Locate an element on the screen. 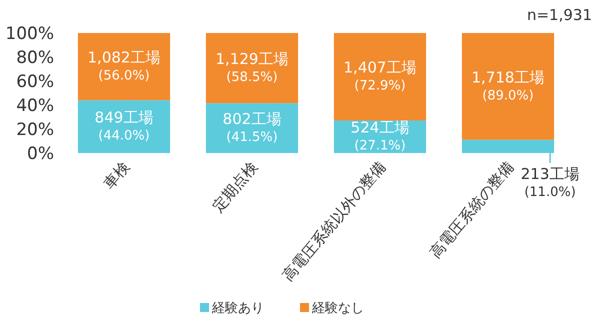 The image size is (600, 325). legend-label: 経験あり is located at coordinates (237, 308).